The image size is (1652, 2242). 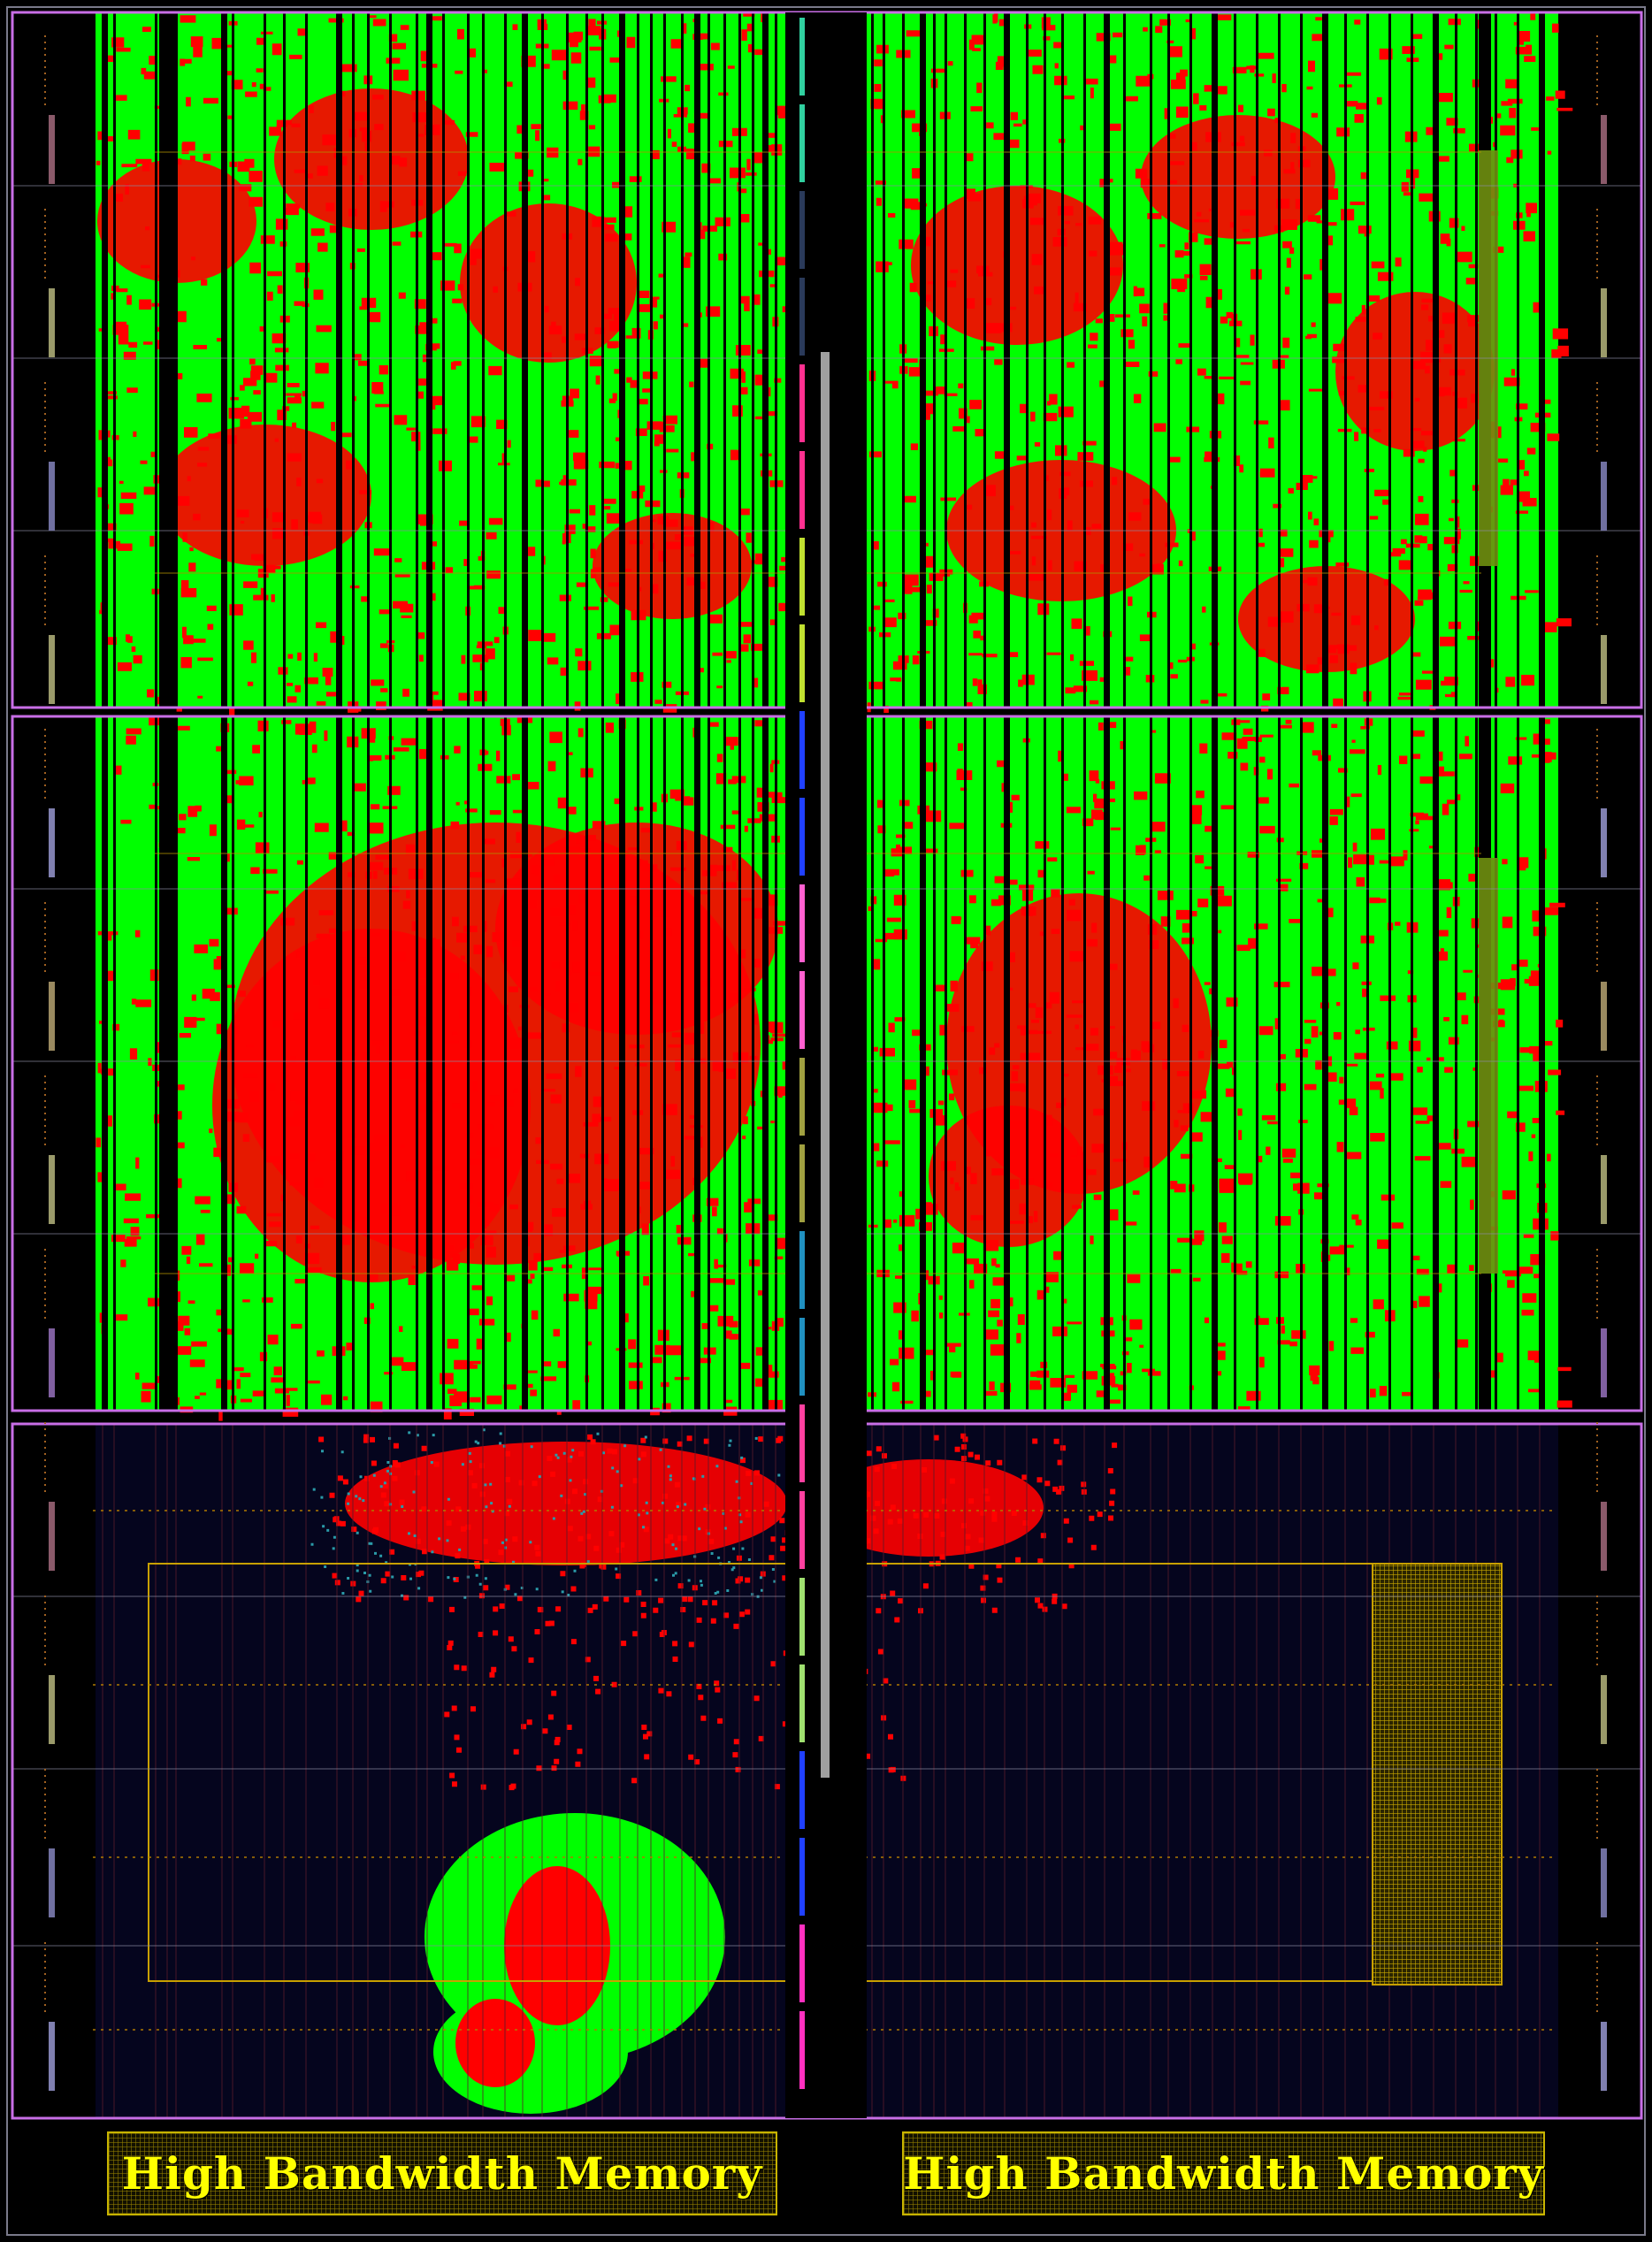 What do you see at coordinates (1488, 1066) in the screenshot?
I see `region-bar` at bounding box center [1488, 1066].